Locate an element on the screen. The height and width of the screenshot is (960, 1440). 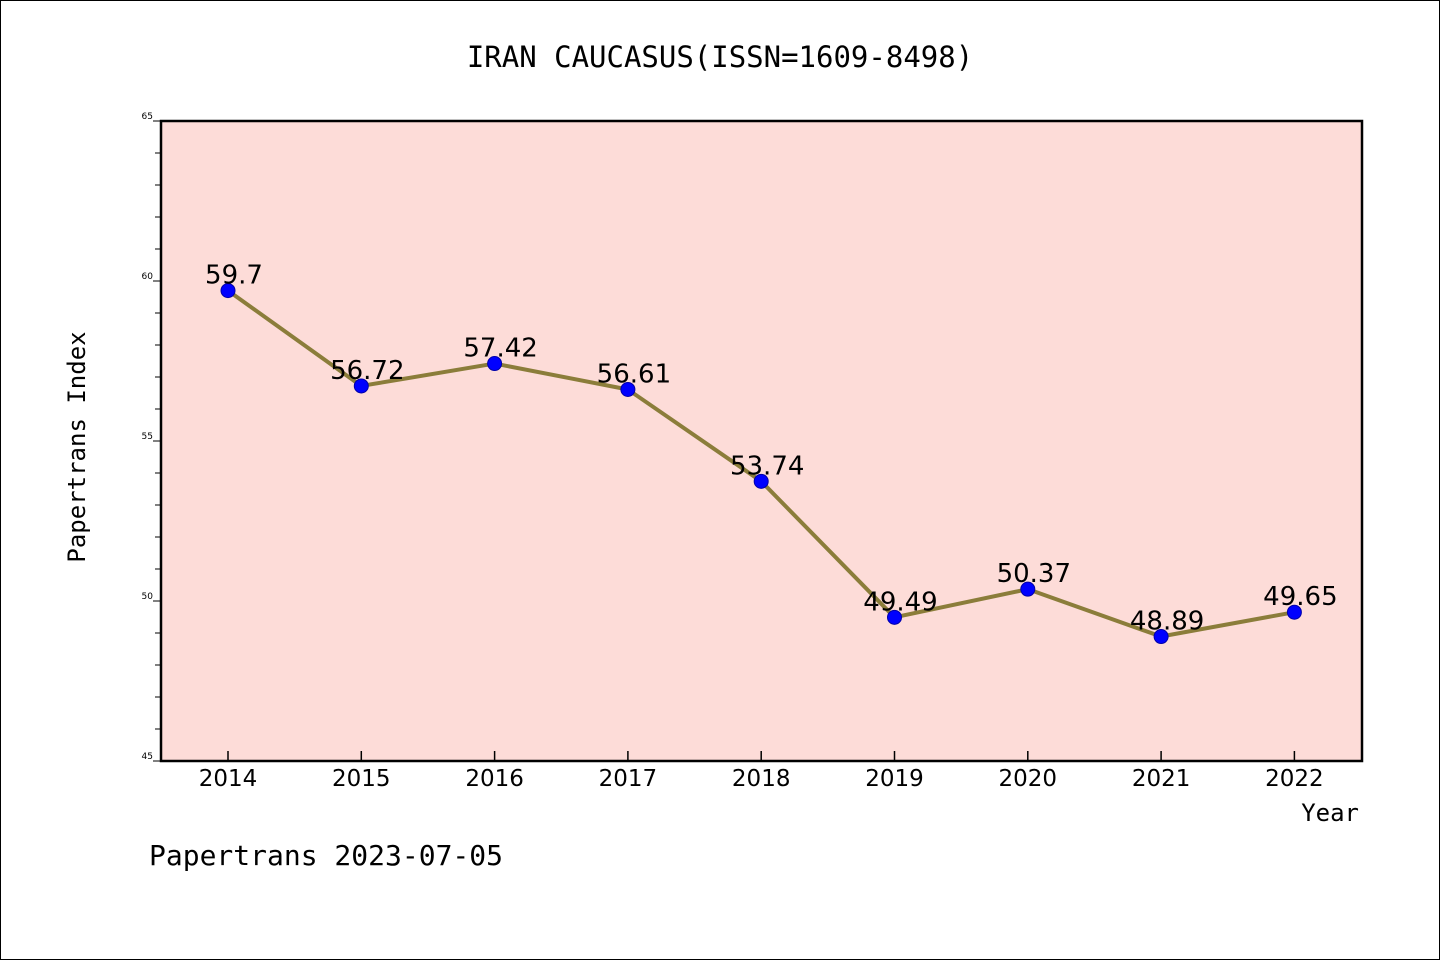
data-point-label: 59.7 is located at coordinates (234, 276).